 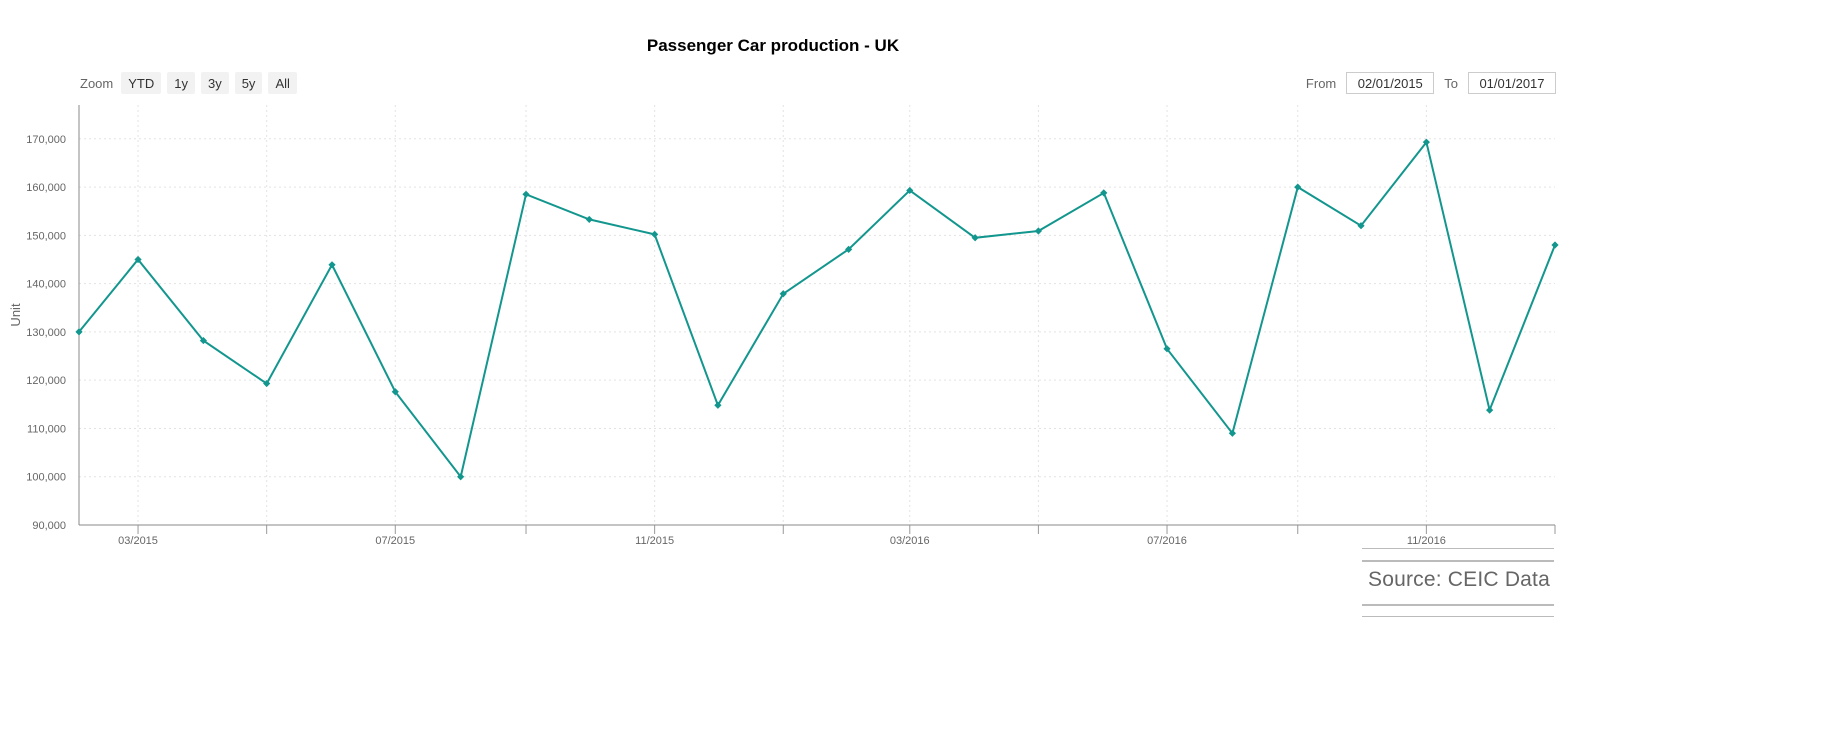 What do you see at coordinates (181, 83) in the screenshot?
I see `zoom-1y-button: 1y` at bounding box center [181, 83].